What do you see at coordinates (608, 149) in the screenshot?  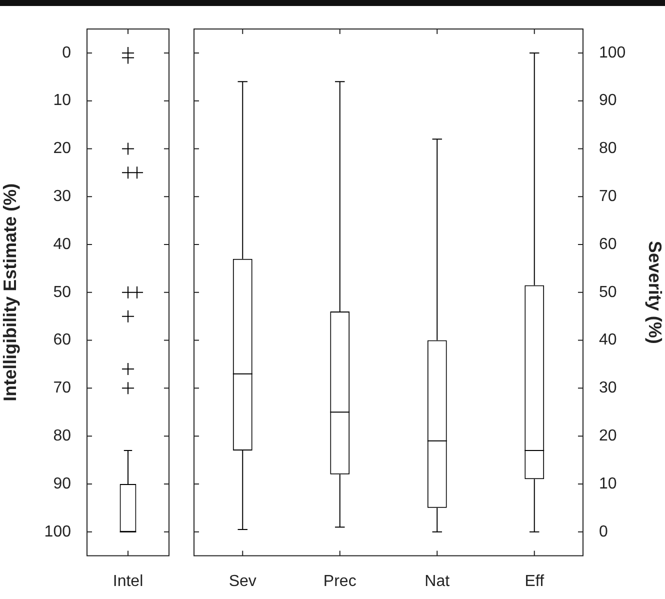 I see `y2-tick-label: 80` at bounding box center [608, 149].